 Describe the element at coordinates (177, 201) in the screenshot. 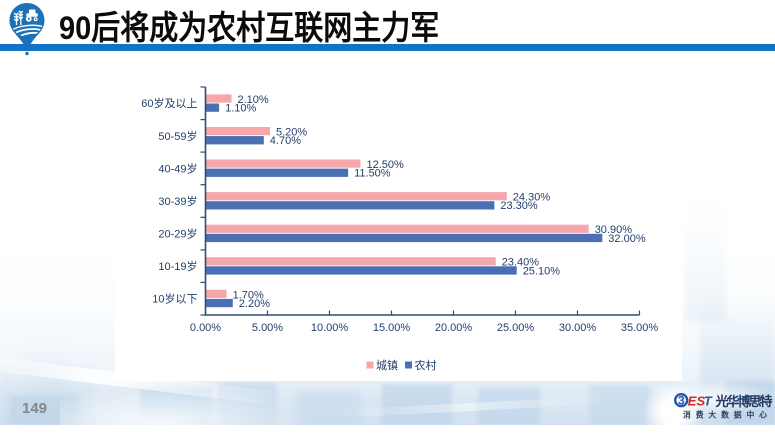

I see `svg-text: 30-39岁` at that location.